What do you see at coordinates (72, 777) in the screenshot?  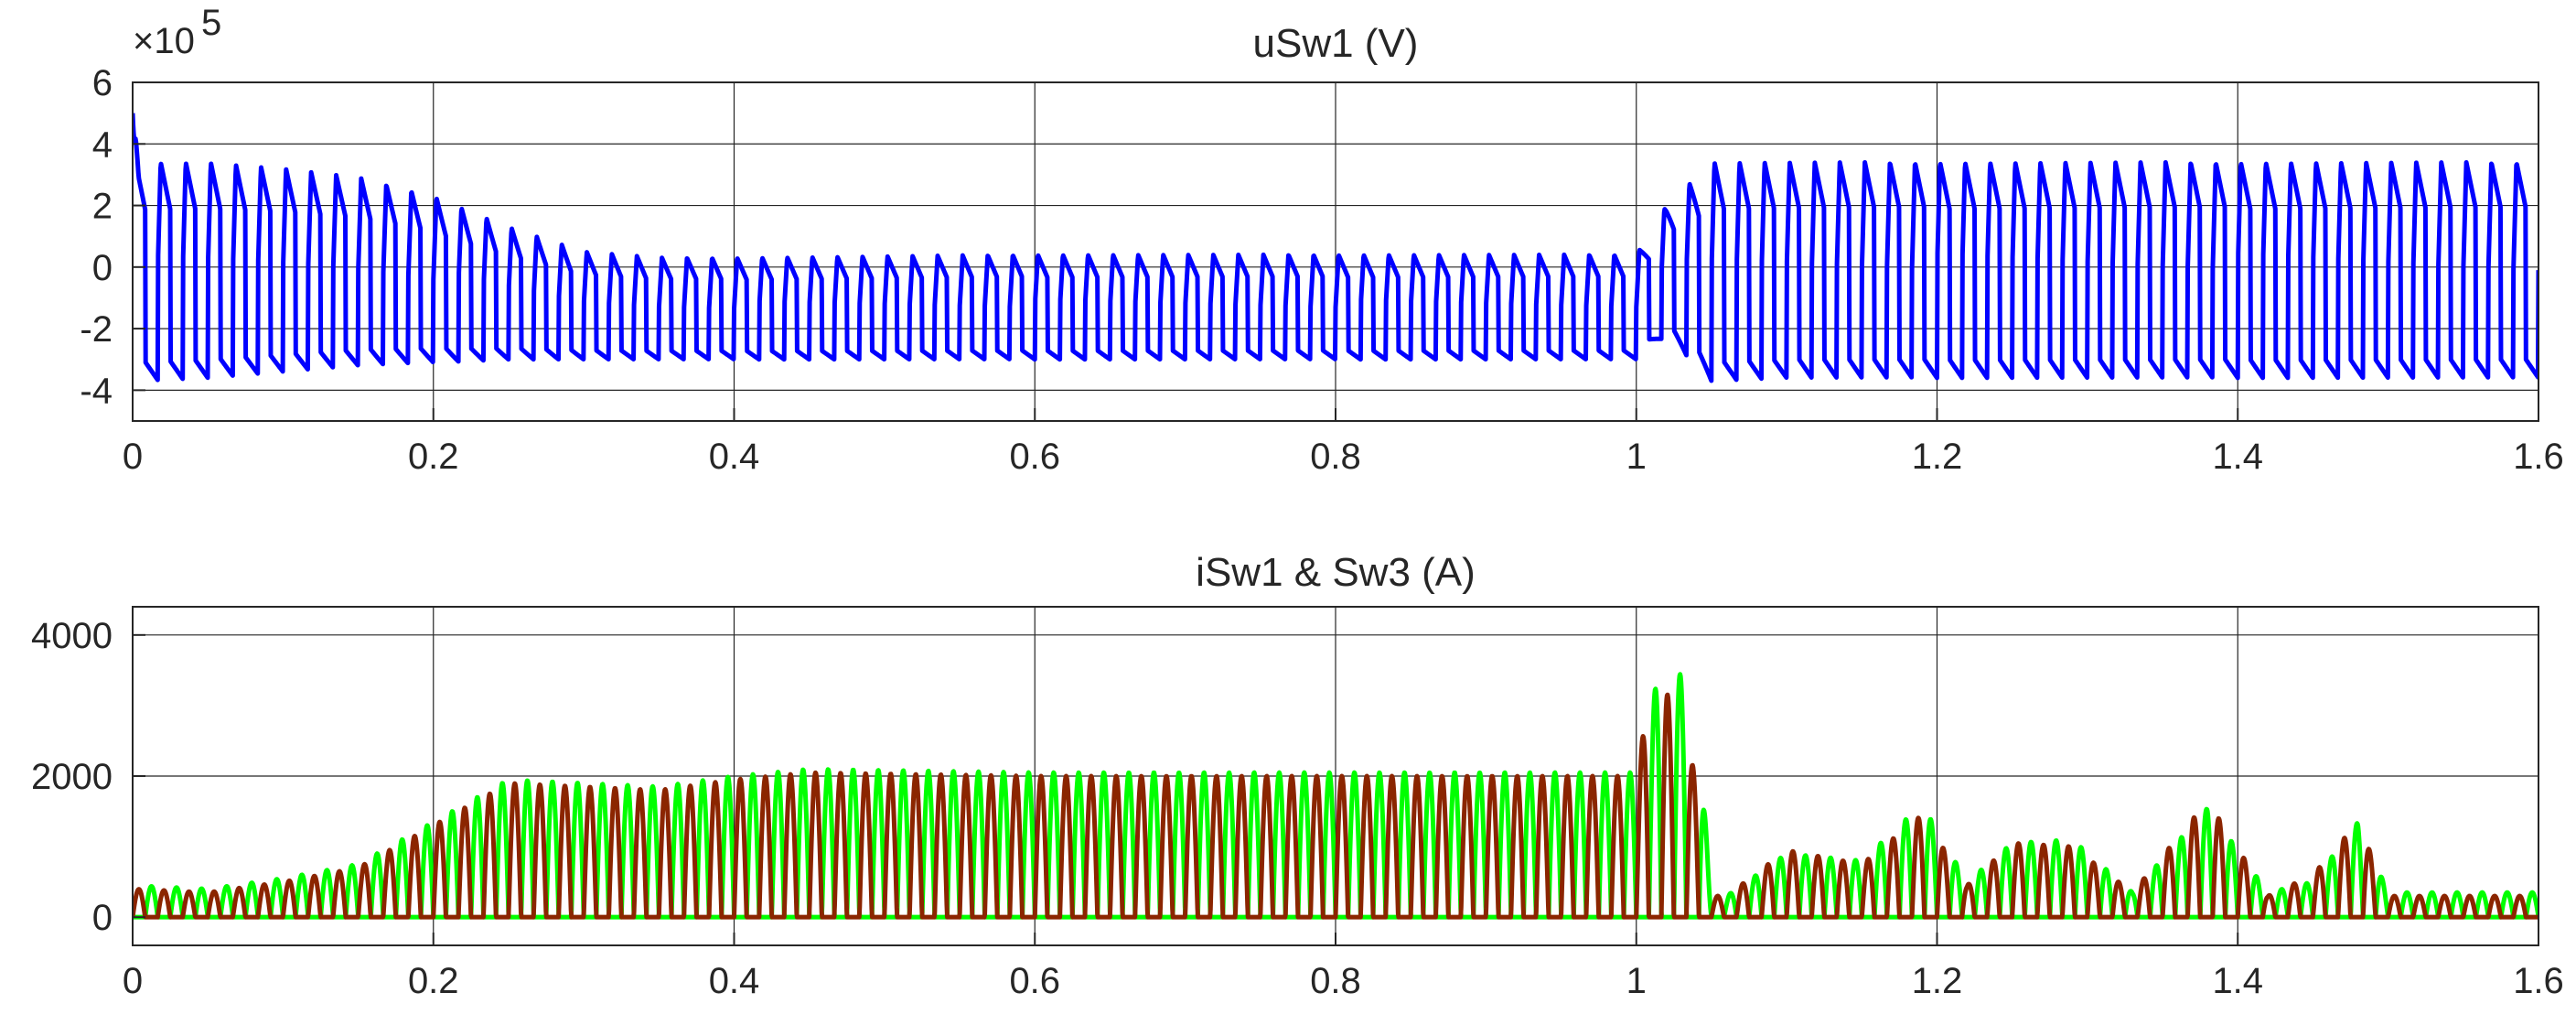 I see `y-tick-label: 2000` at bounding box center [72, 777].